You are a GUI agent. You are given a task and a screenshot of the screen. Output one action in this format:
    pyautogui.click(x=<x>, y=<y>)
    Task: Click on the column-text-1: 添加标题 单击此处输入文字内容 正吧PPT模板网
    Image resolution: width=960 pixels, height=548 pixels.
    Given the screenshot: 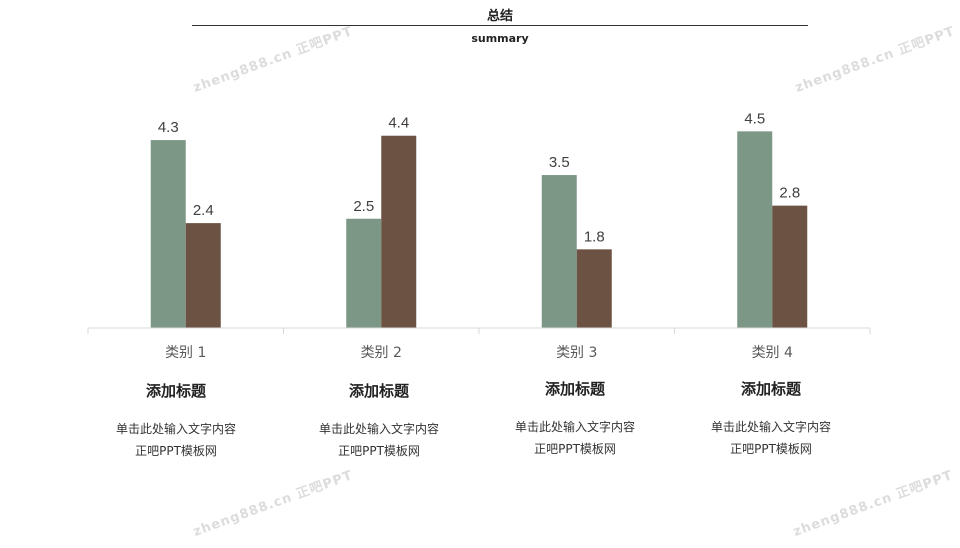 What is the action you would take?
    pyautogui.click(x=176, y=421)
    